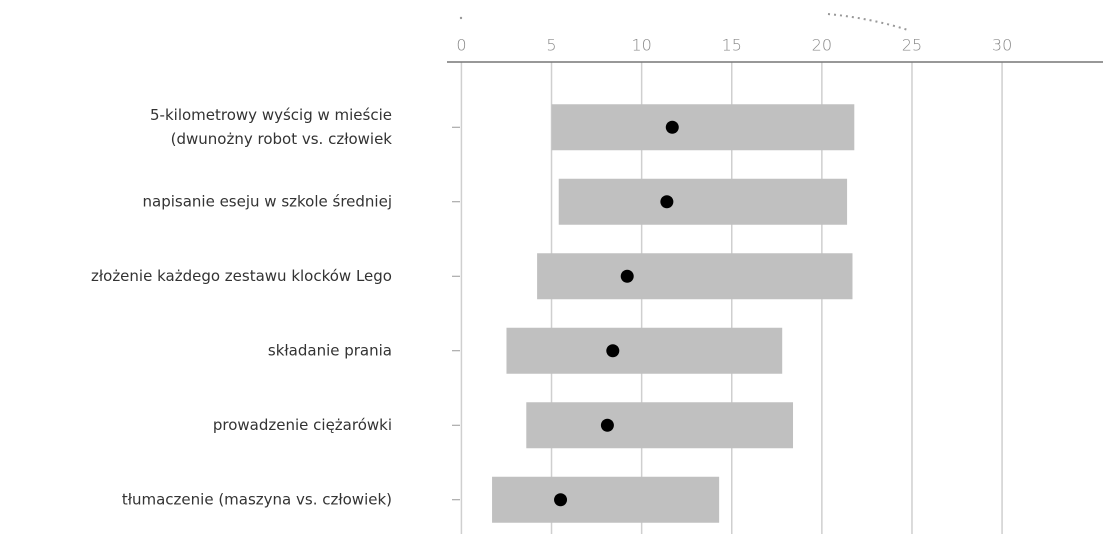 This screenshot has width=1103, height=534. I want to click on category-label: (dwunożny robot vs. człowiek, so click(282, 139).